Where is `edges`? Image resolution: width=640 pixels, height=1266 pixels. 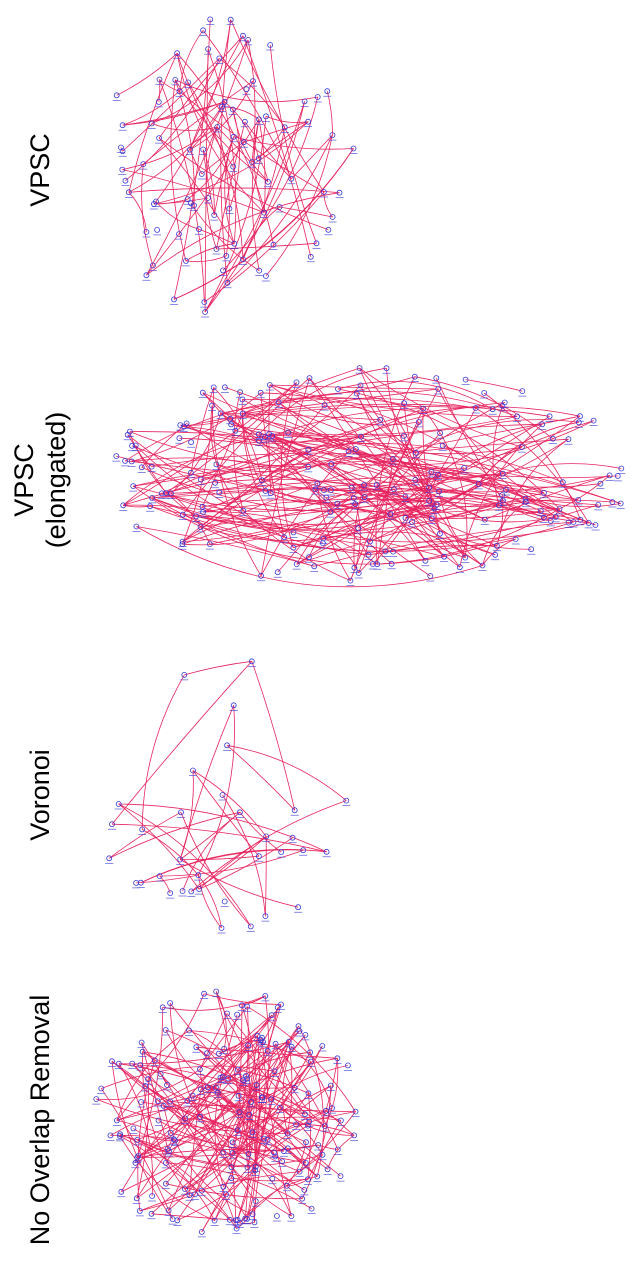
edges is located at coordinates (369, 477).